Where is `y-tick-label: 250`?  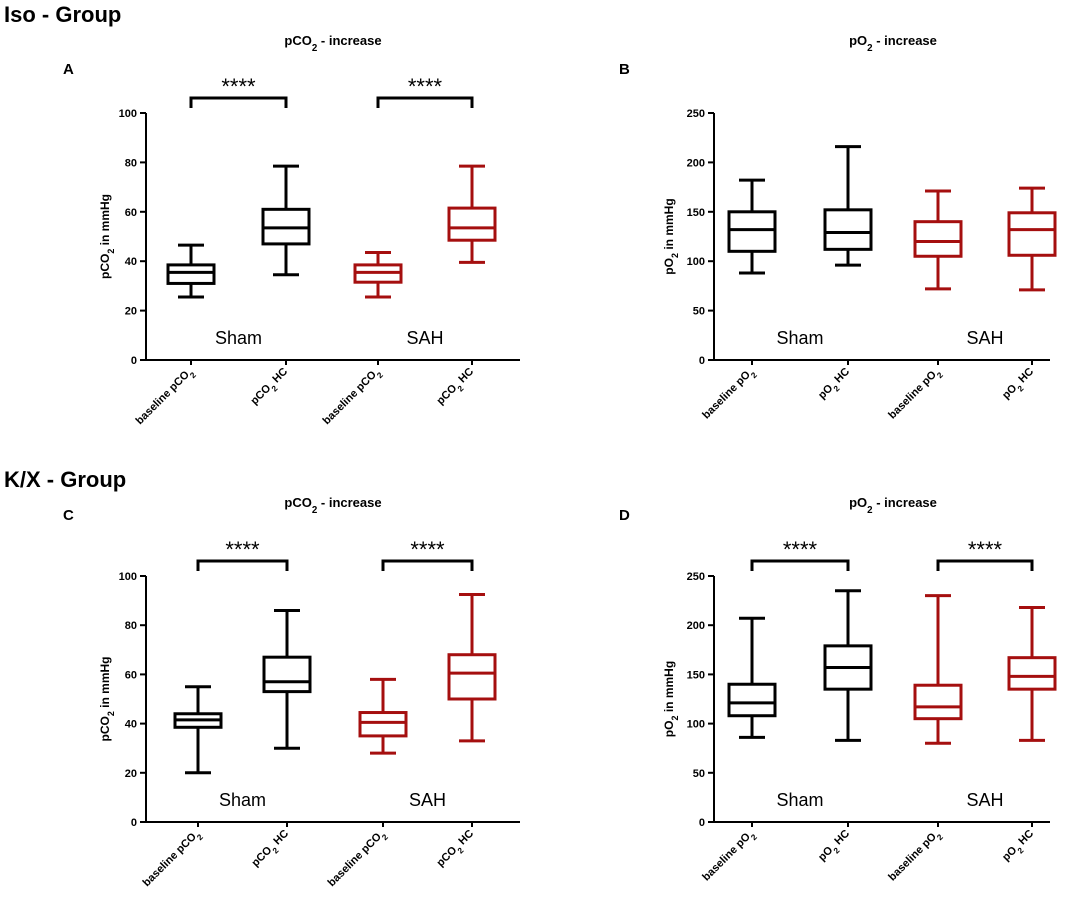 y-tick-label: 250 is located at coordinates (696, 114).